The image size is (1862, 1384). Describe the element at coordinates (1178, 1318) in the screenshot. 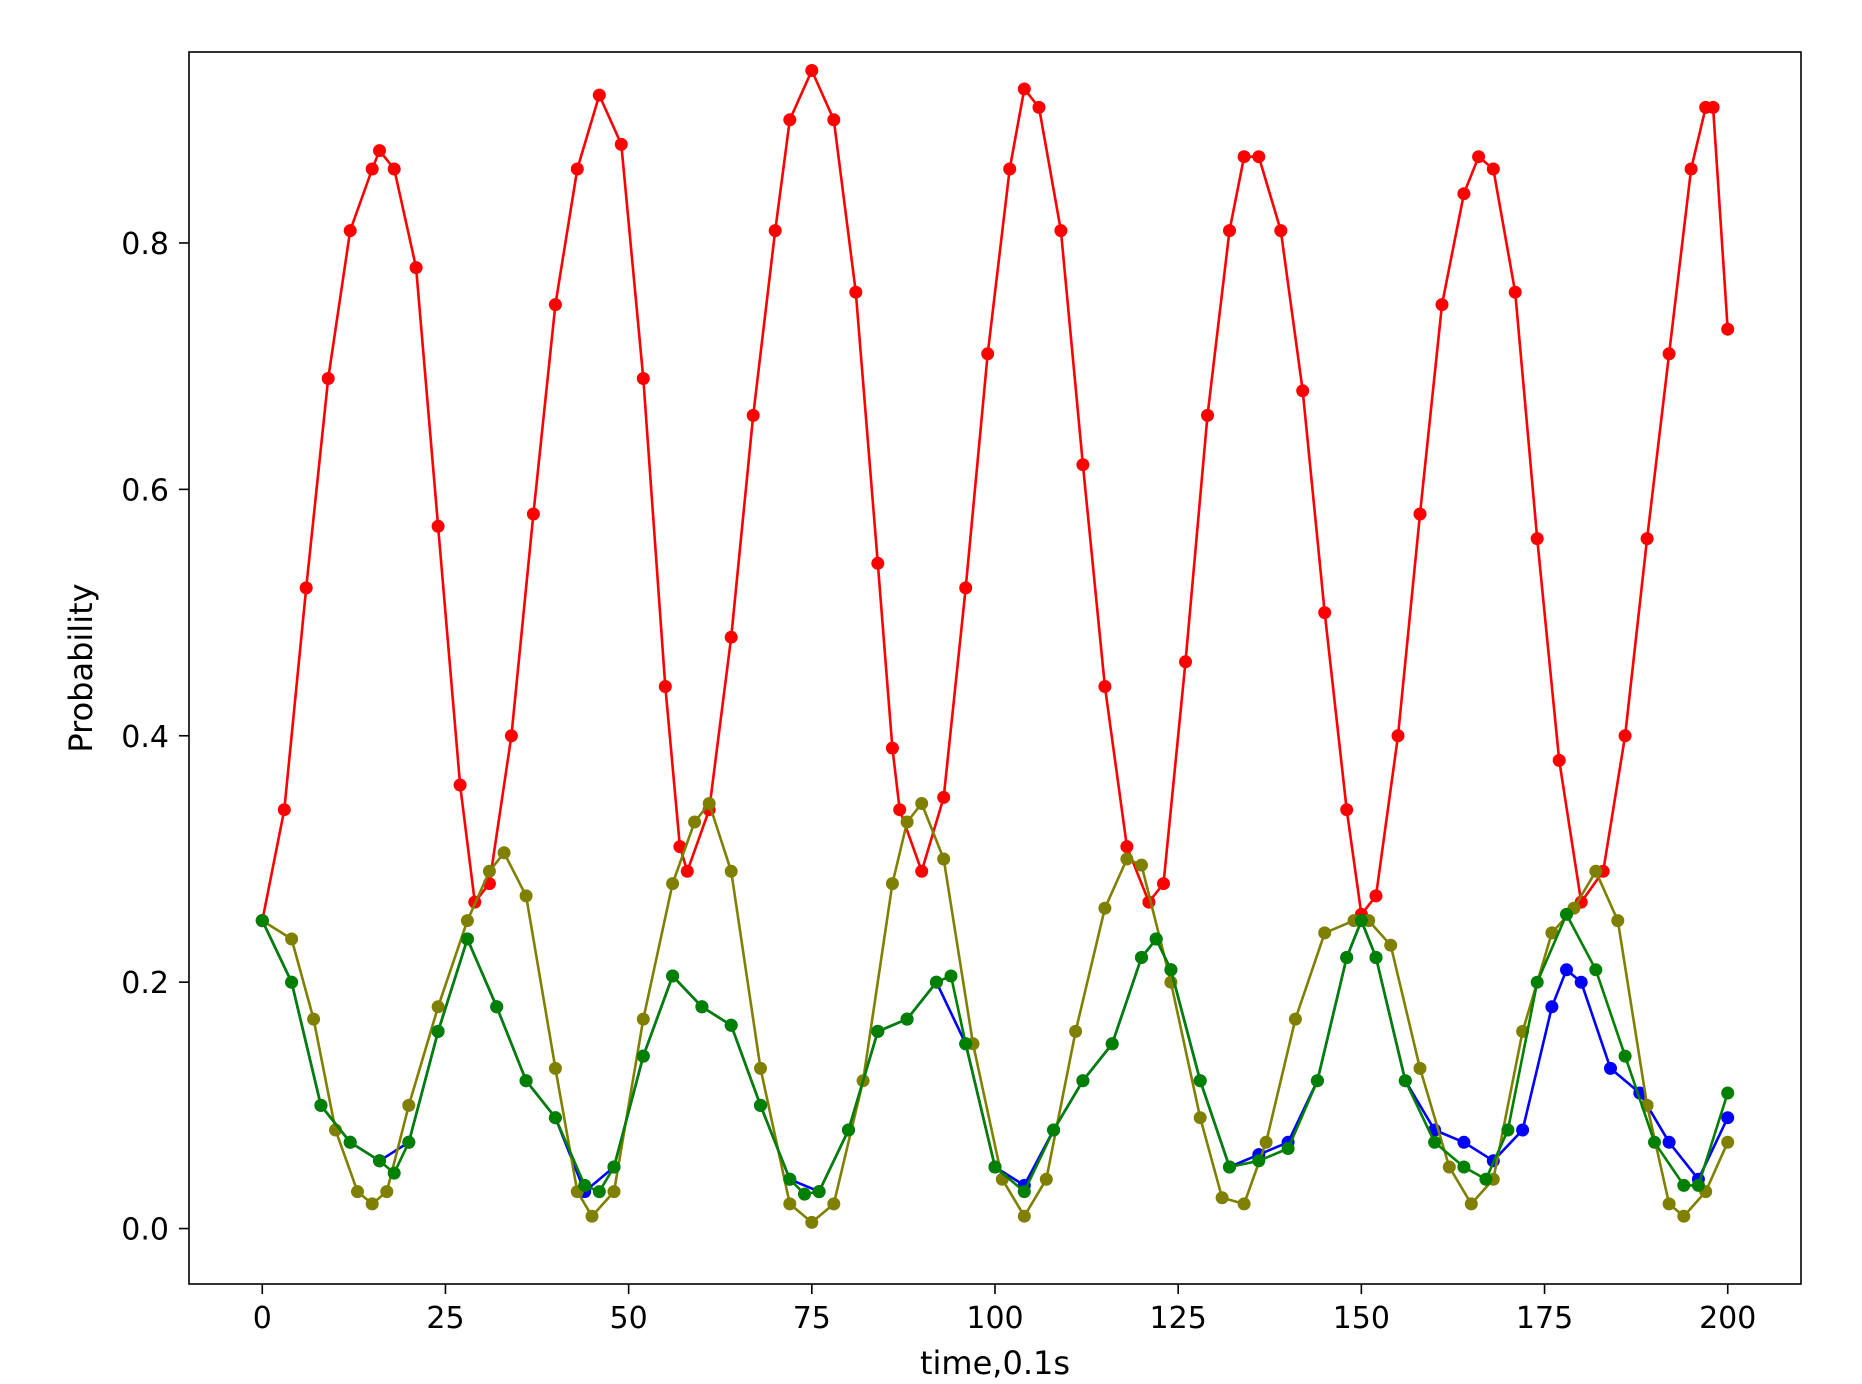

I see `x-tick-label: 125` at that location.